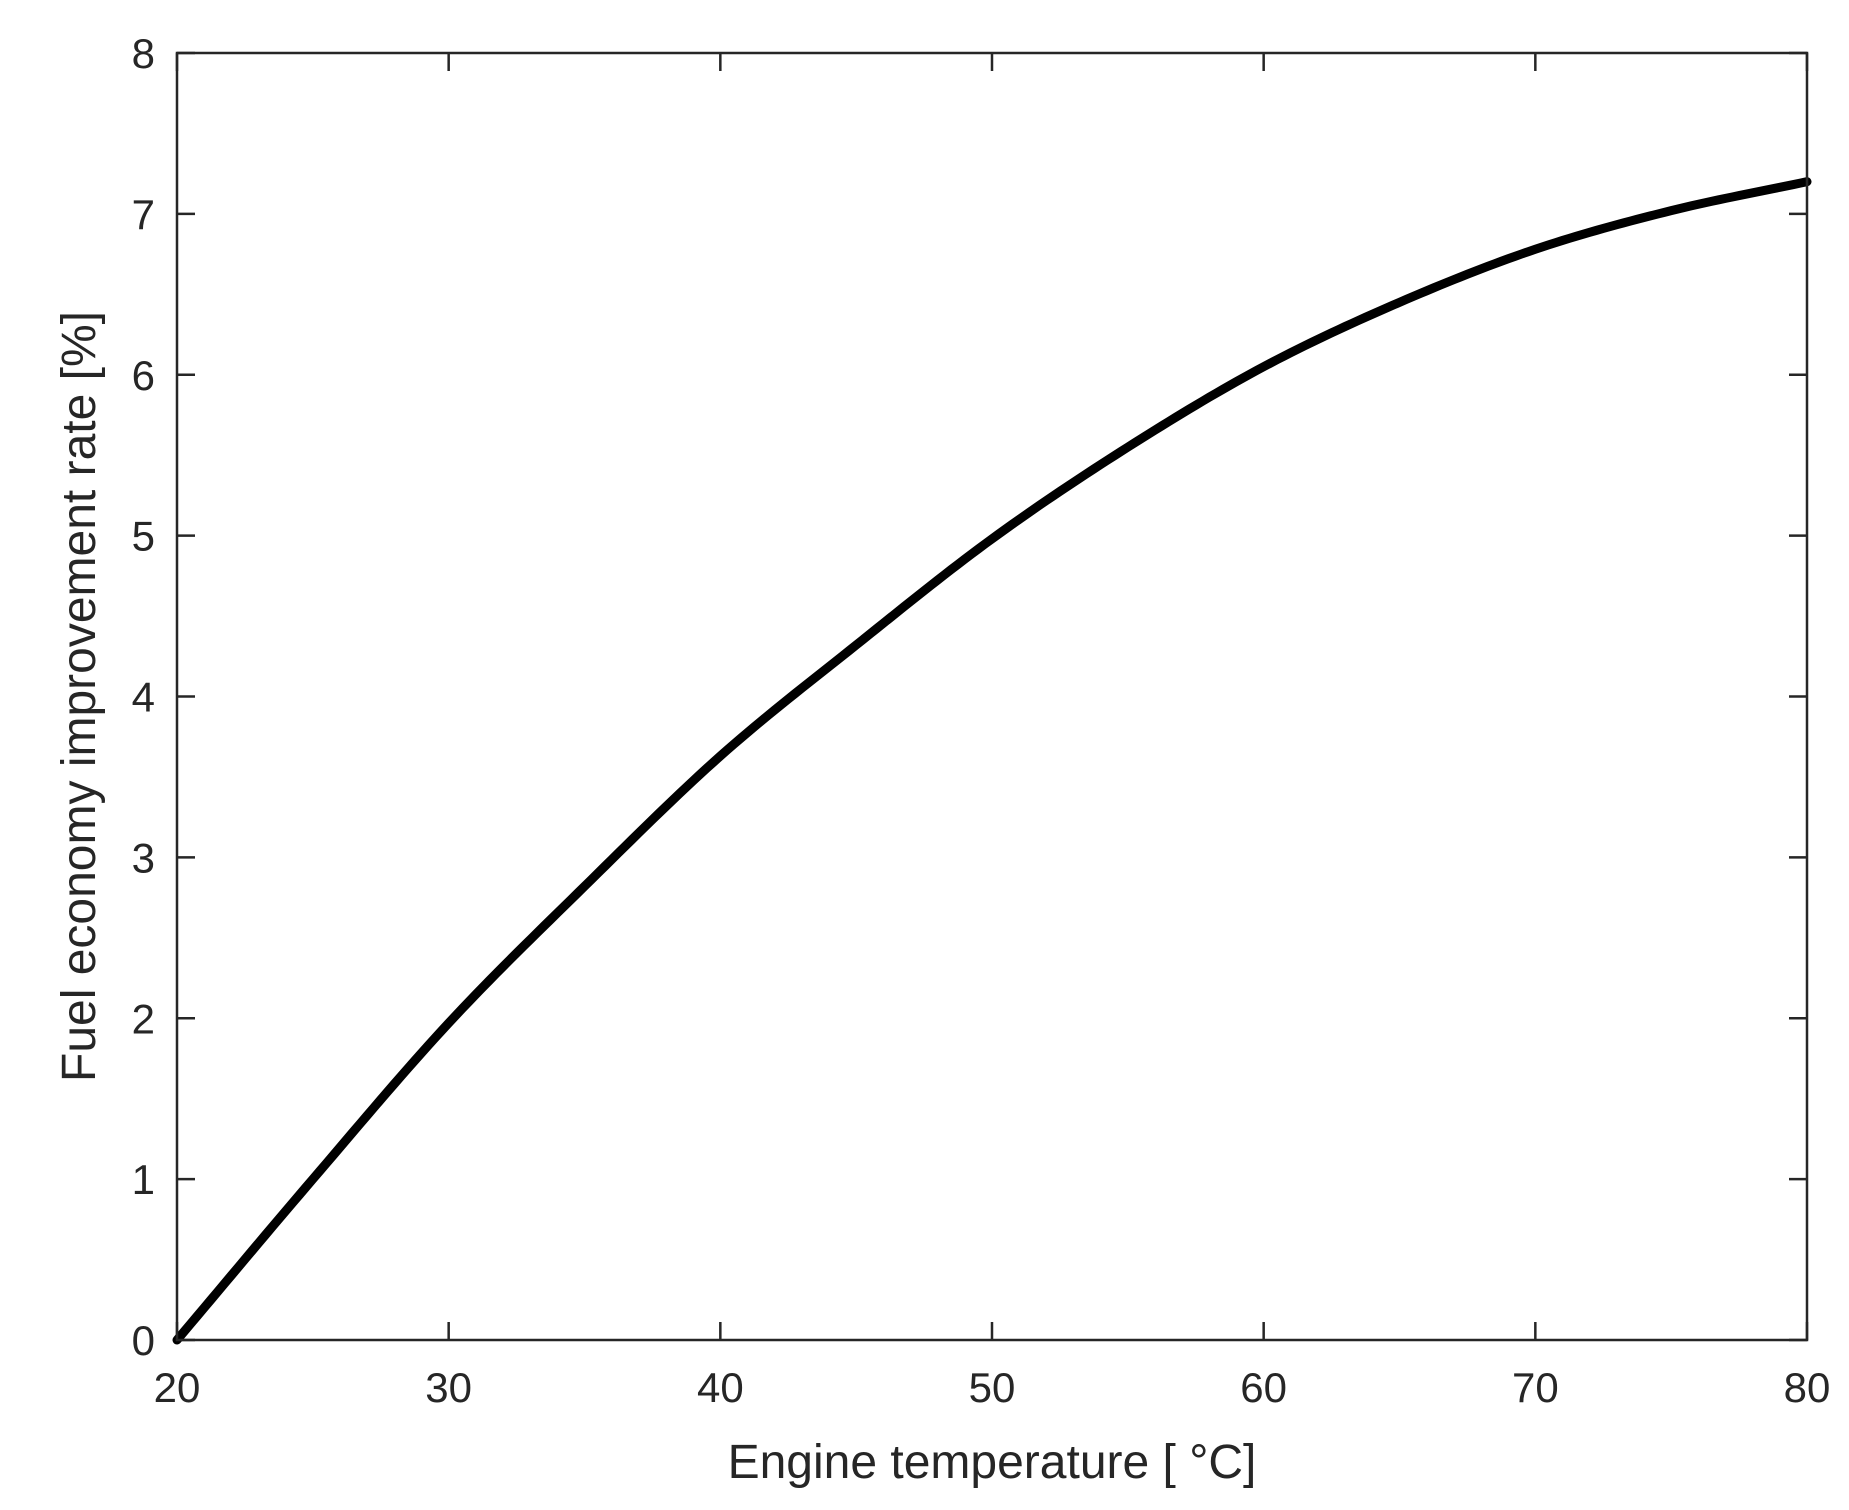 This screenshot has height=1510, width=1849. I want to click on y-tick-label: 8, so click(143, 53).